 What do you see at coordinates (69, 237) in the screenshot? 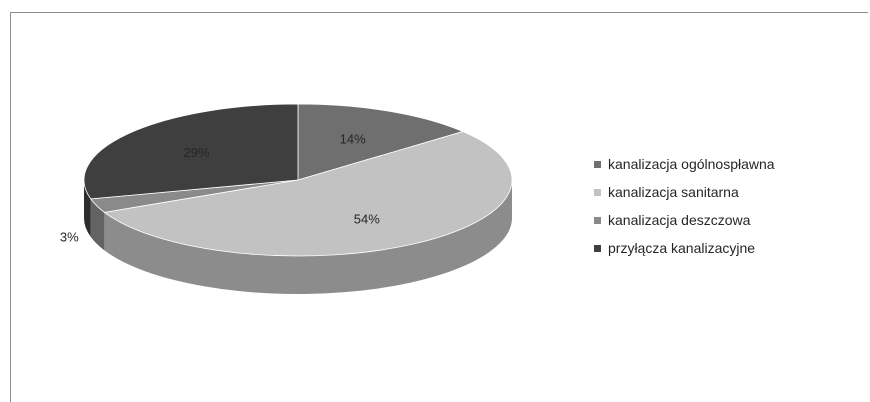
I see `data-label-kanalizacja-deszczowa: 3%` at bounding box center [69, 237].